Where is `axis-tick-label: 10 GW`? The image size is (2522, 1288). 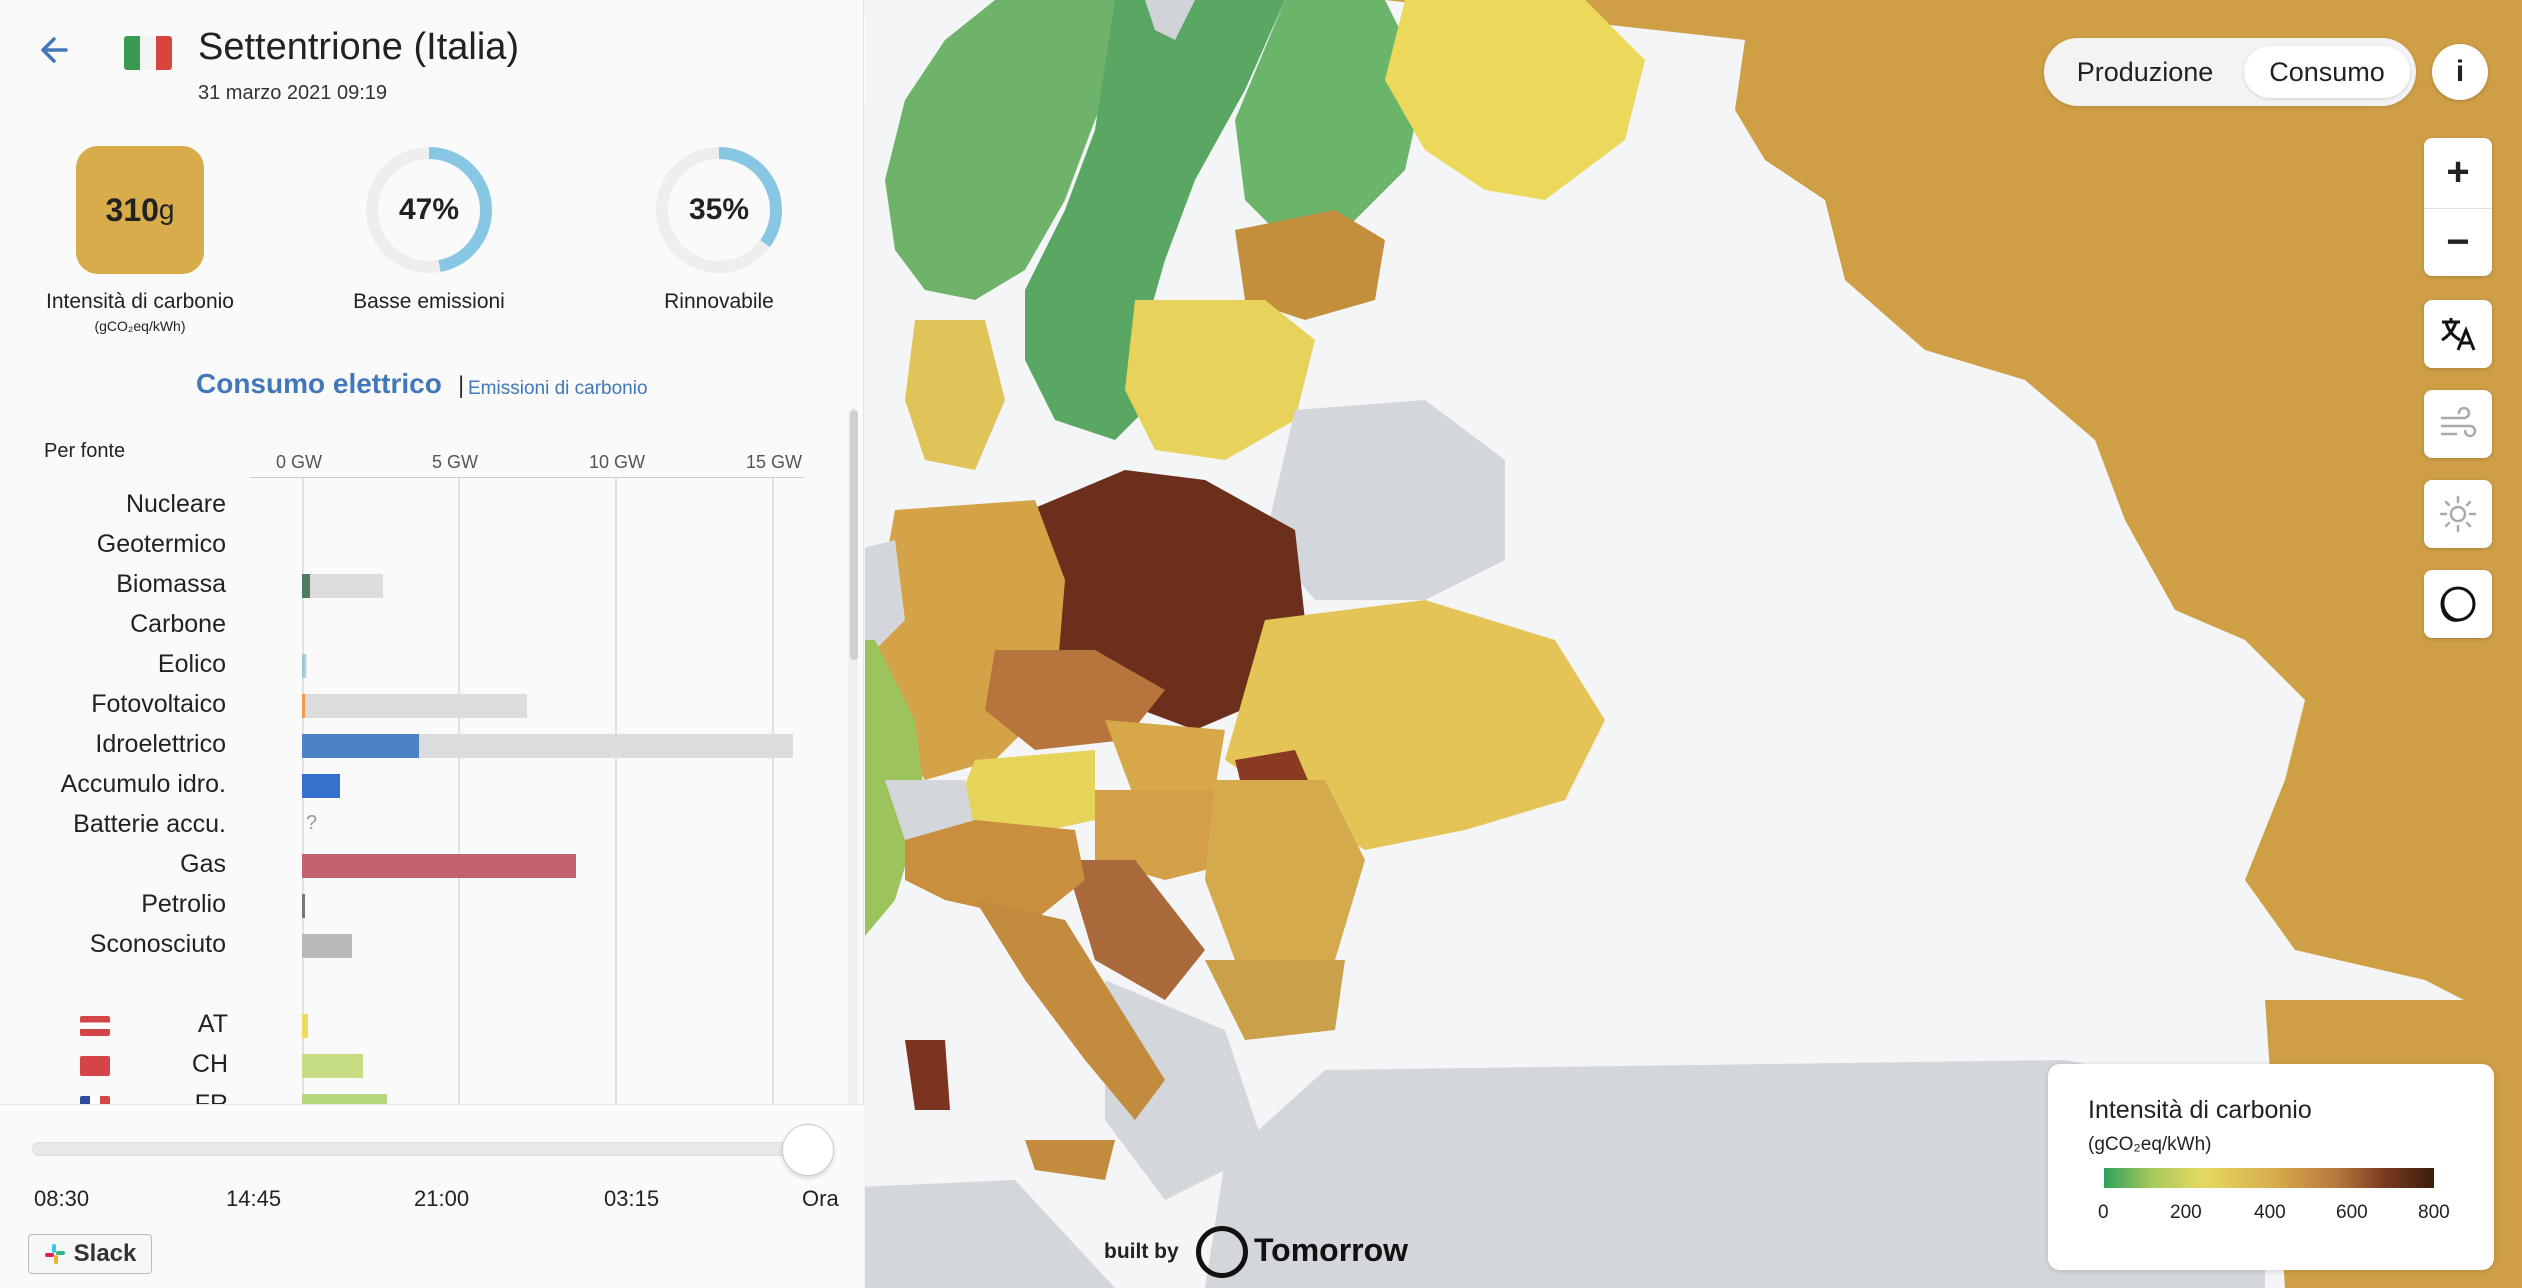
axis-tick-label: 10 GW is located at coordinates (617, 462).